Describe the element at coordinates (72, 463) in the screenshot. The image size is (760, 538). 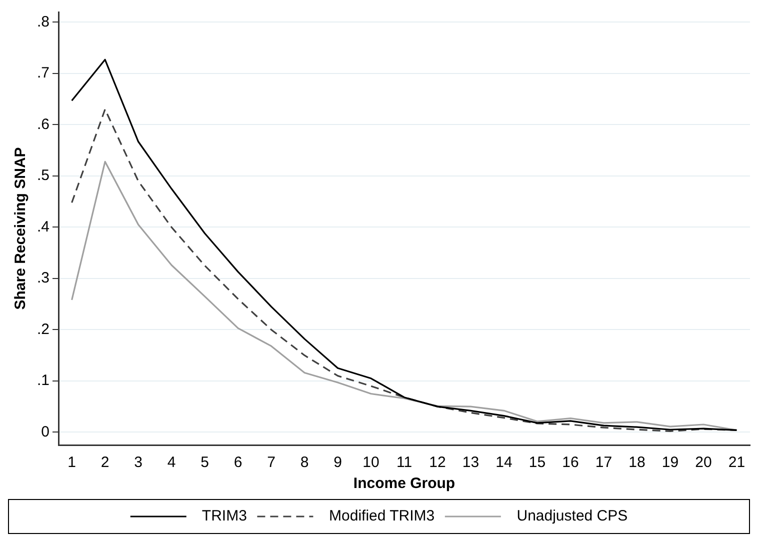
I see `x-tick-label: 1` at that location.